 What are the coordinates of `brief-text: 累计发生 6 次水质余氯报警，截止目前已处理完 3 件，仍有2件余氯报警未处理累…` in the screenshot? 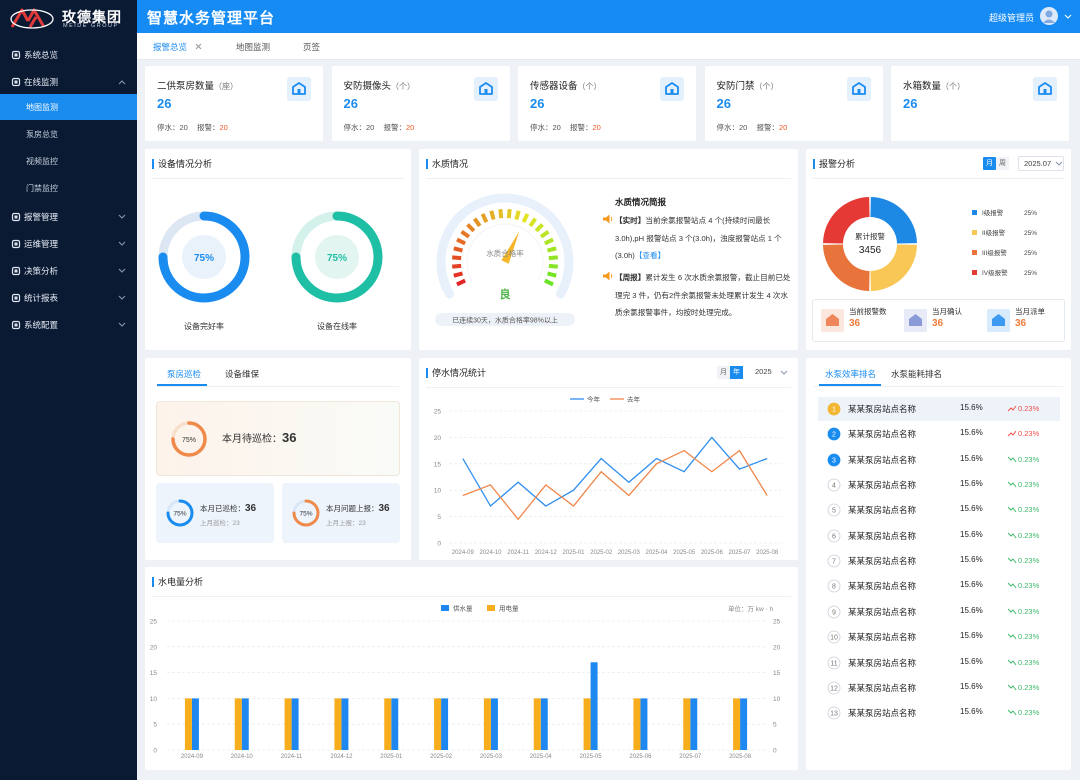 It's located at (703, 295).